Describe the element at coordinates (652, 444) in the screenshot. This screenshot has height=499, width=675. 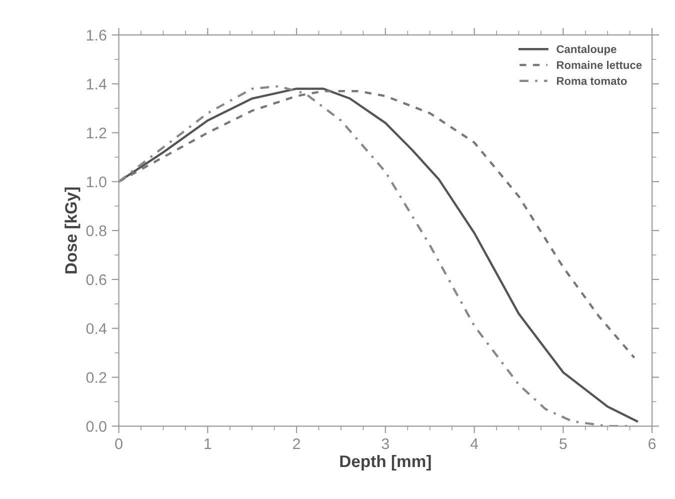
I see `x-tick-label: 6` at that location.